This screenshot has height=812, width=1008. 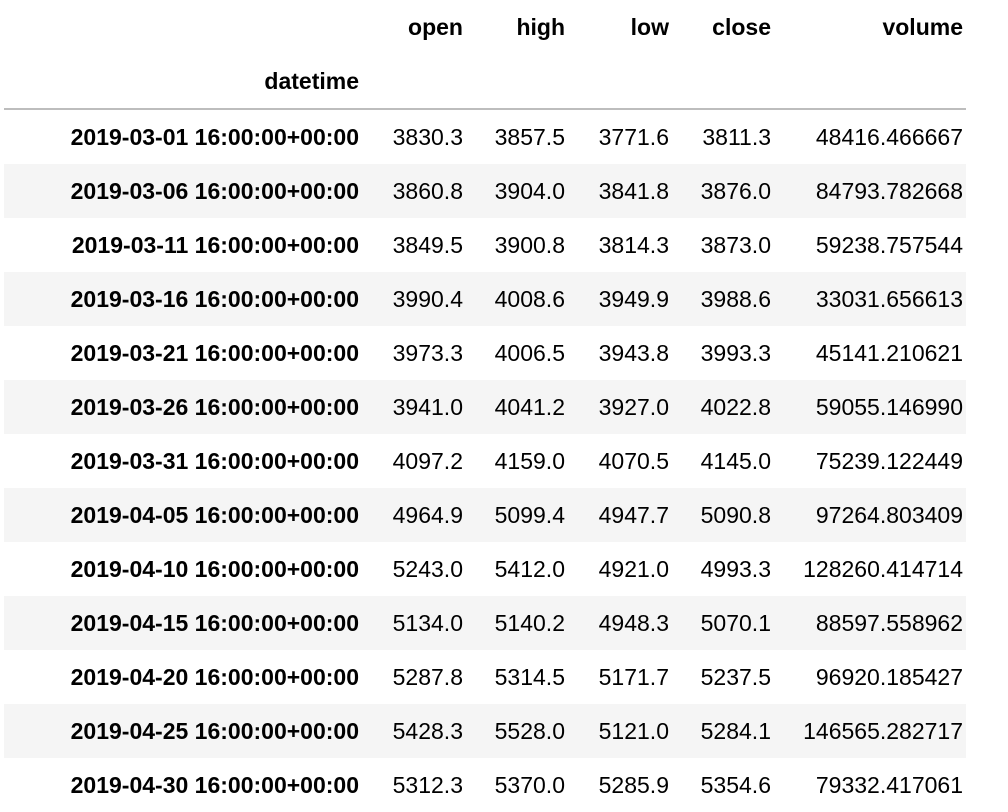 I want to click on row-index-datetime: 2019-03-31 16:00:00+00:00, so click(x=214, y=461).